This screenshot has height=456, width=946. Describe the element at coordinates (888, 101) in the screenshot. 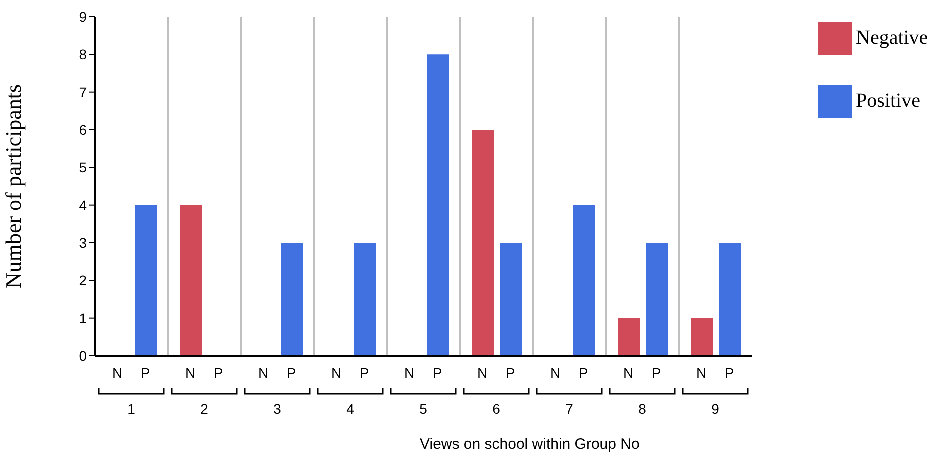

I see `legend-label: Positive` at that location.